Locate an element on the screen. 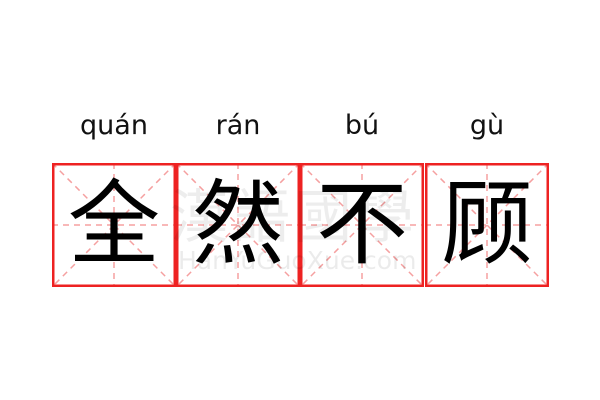  pinyin-1: quán is located at coordinates (114, 125).